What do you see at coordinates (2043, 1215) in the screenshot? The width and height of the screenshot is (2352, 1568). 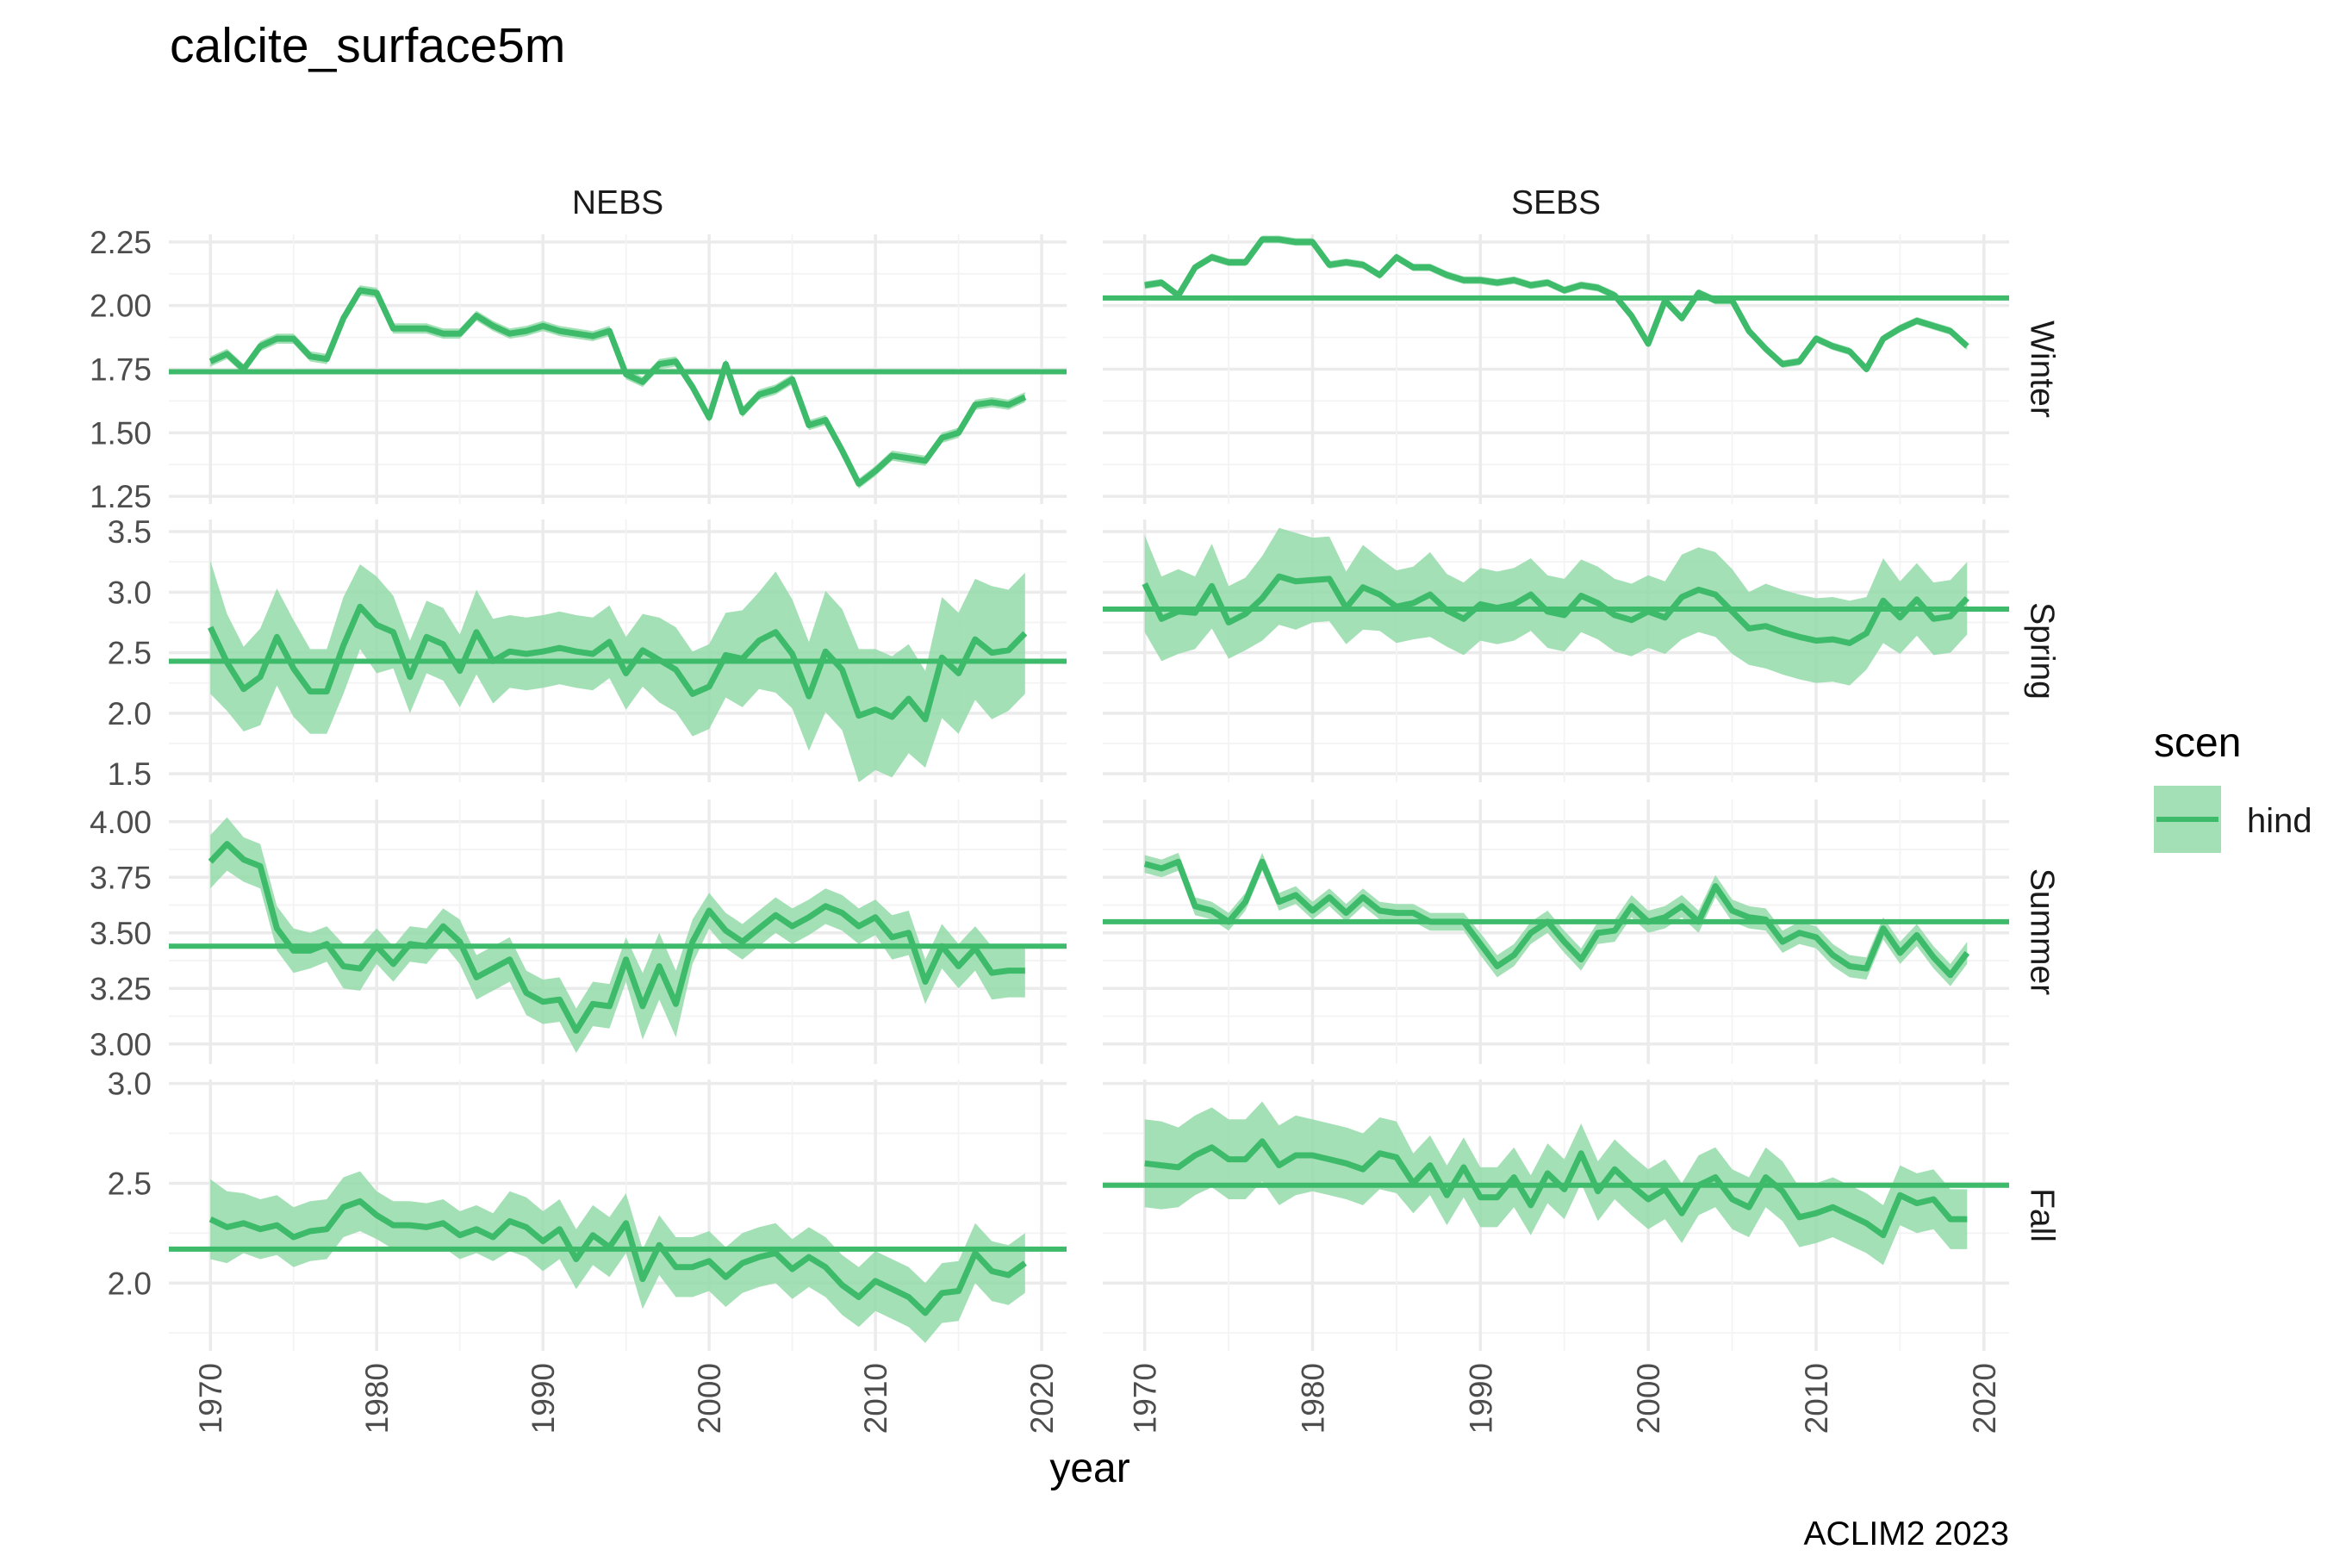 I see `strip-label-fall: Fall` at bounding box center [2043, 1215].